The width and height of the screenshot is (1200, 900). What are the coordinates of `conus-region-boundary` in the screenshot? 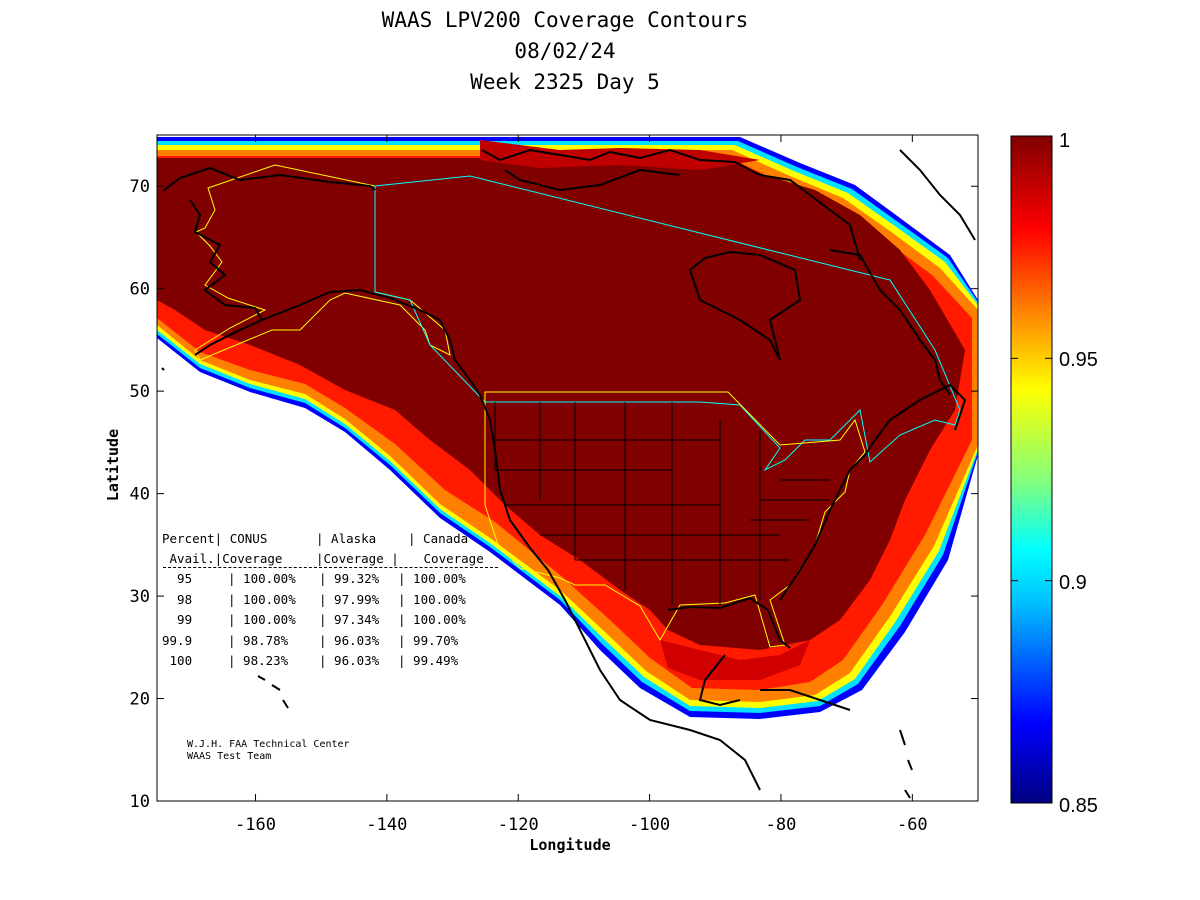 It's located at (675, 519).